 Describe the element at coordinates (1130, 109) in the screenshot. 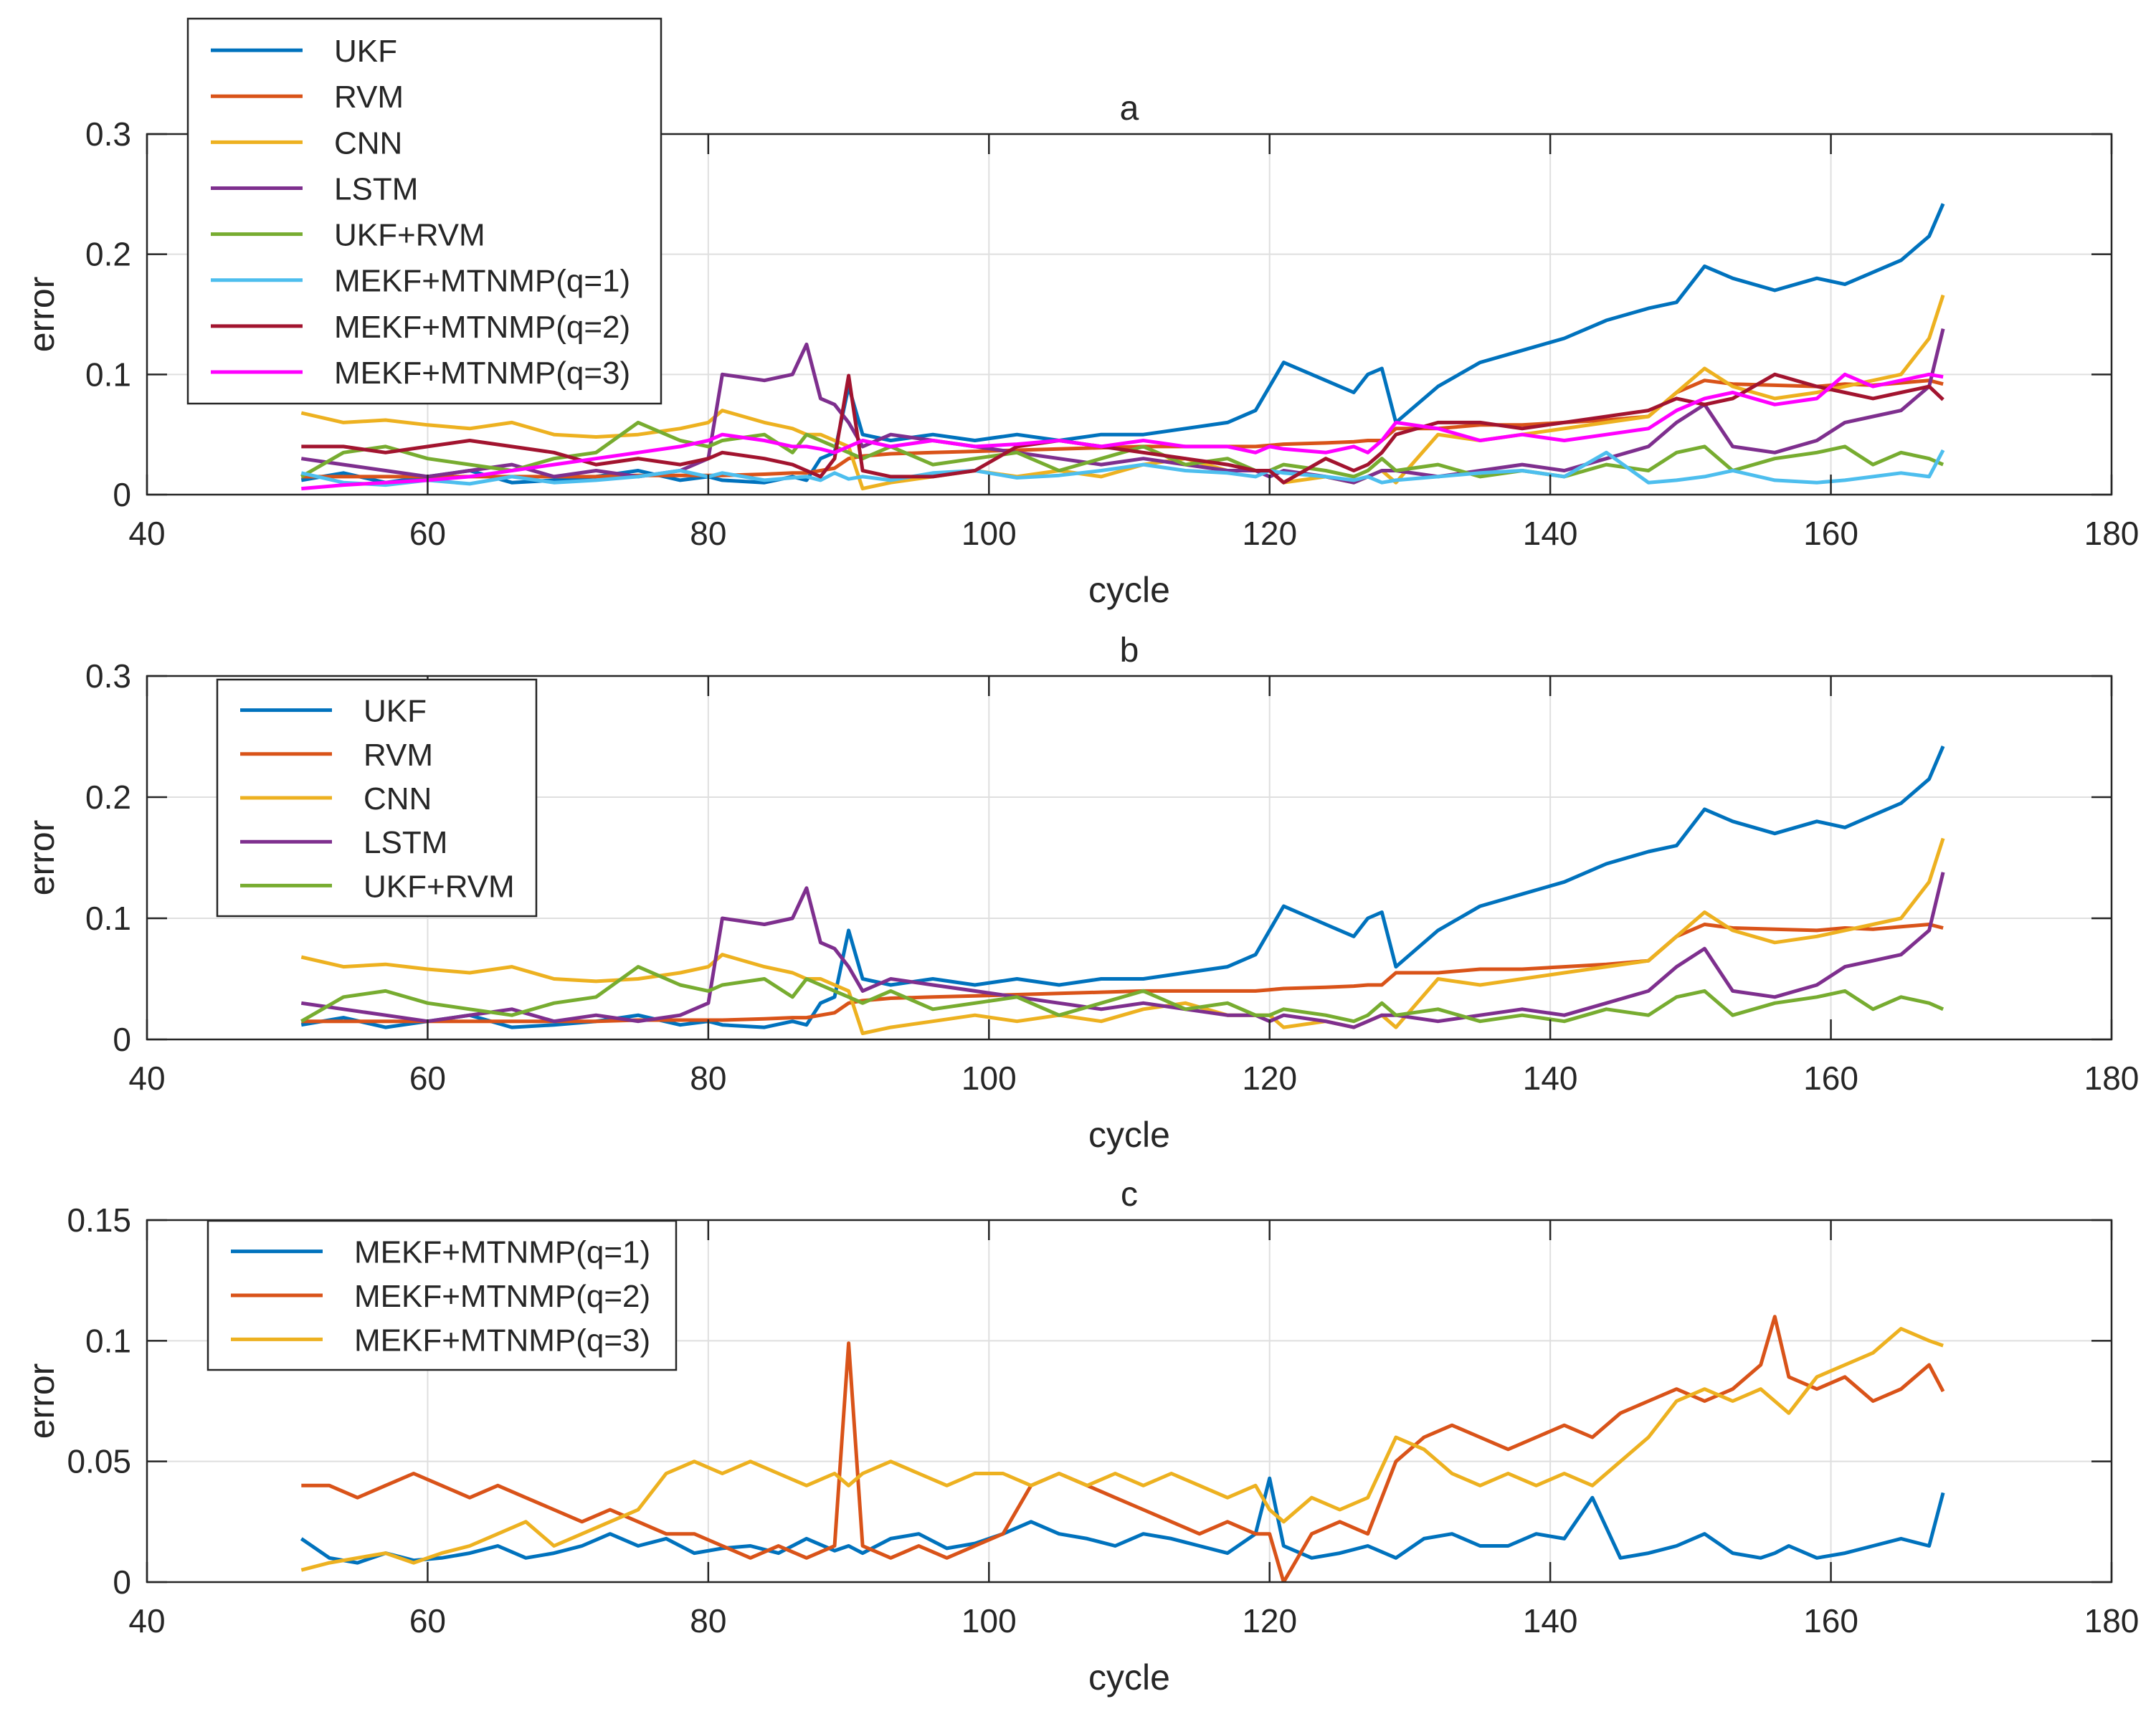

I see `chart-title: a` at that location.